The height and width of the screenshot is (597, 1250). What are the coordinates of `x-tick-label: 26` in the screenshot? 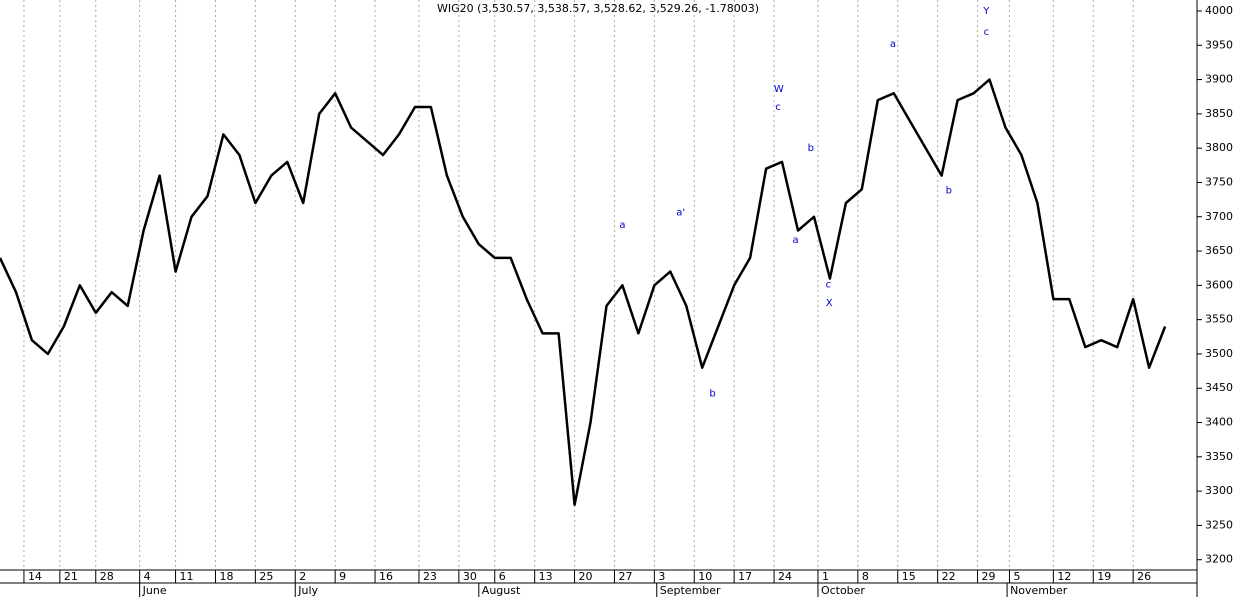 It's located at (1144, 576).